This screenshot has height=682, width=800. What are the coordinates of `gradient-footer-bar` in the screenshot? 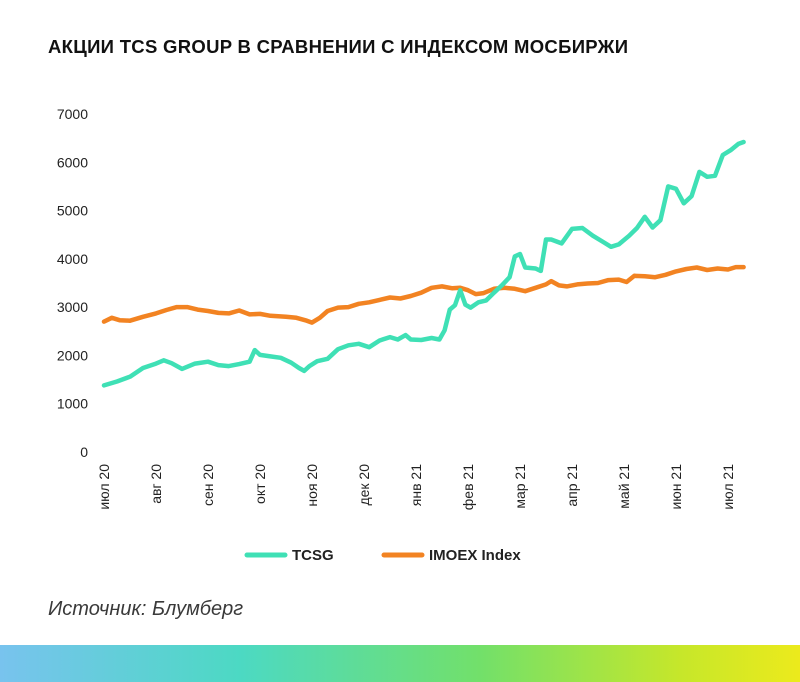 It's located at (400, 663).